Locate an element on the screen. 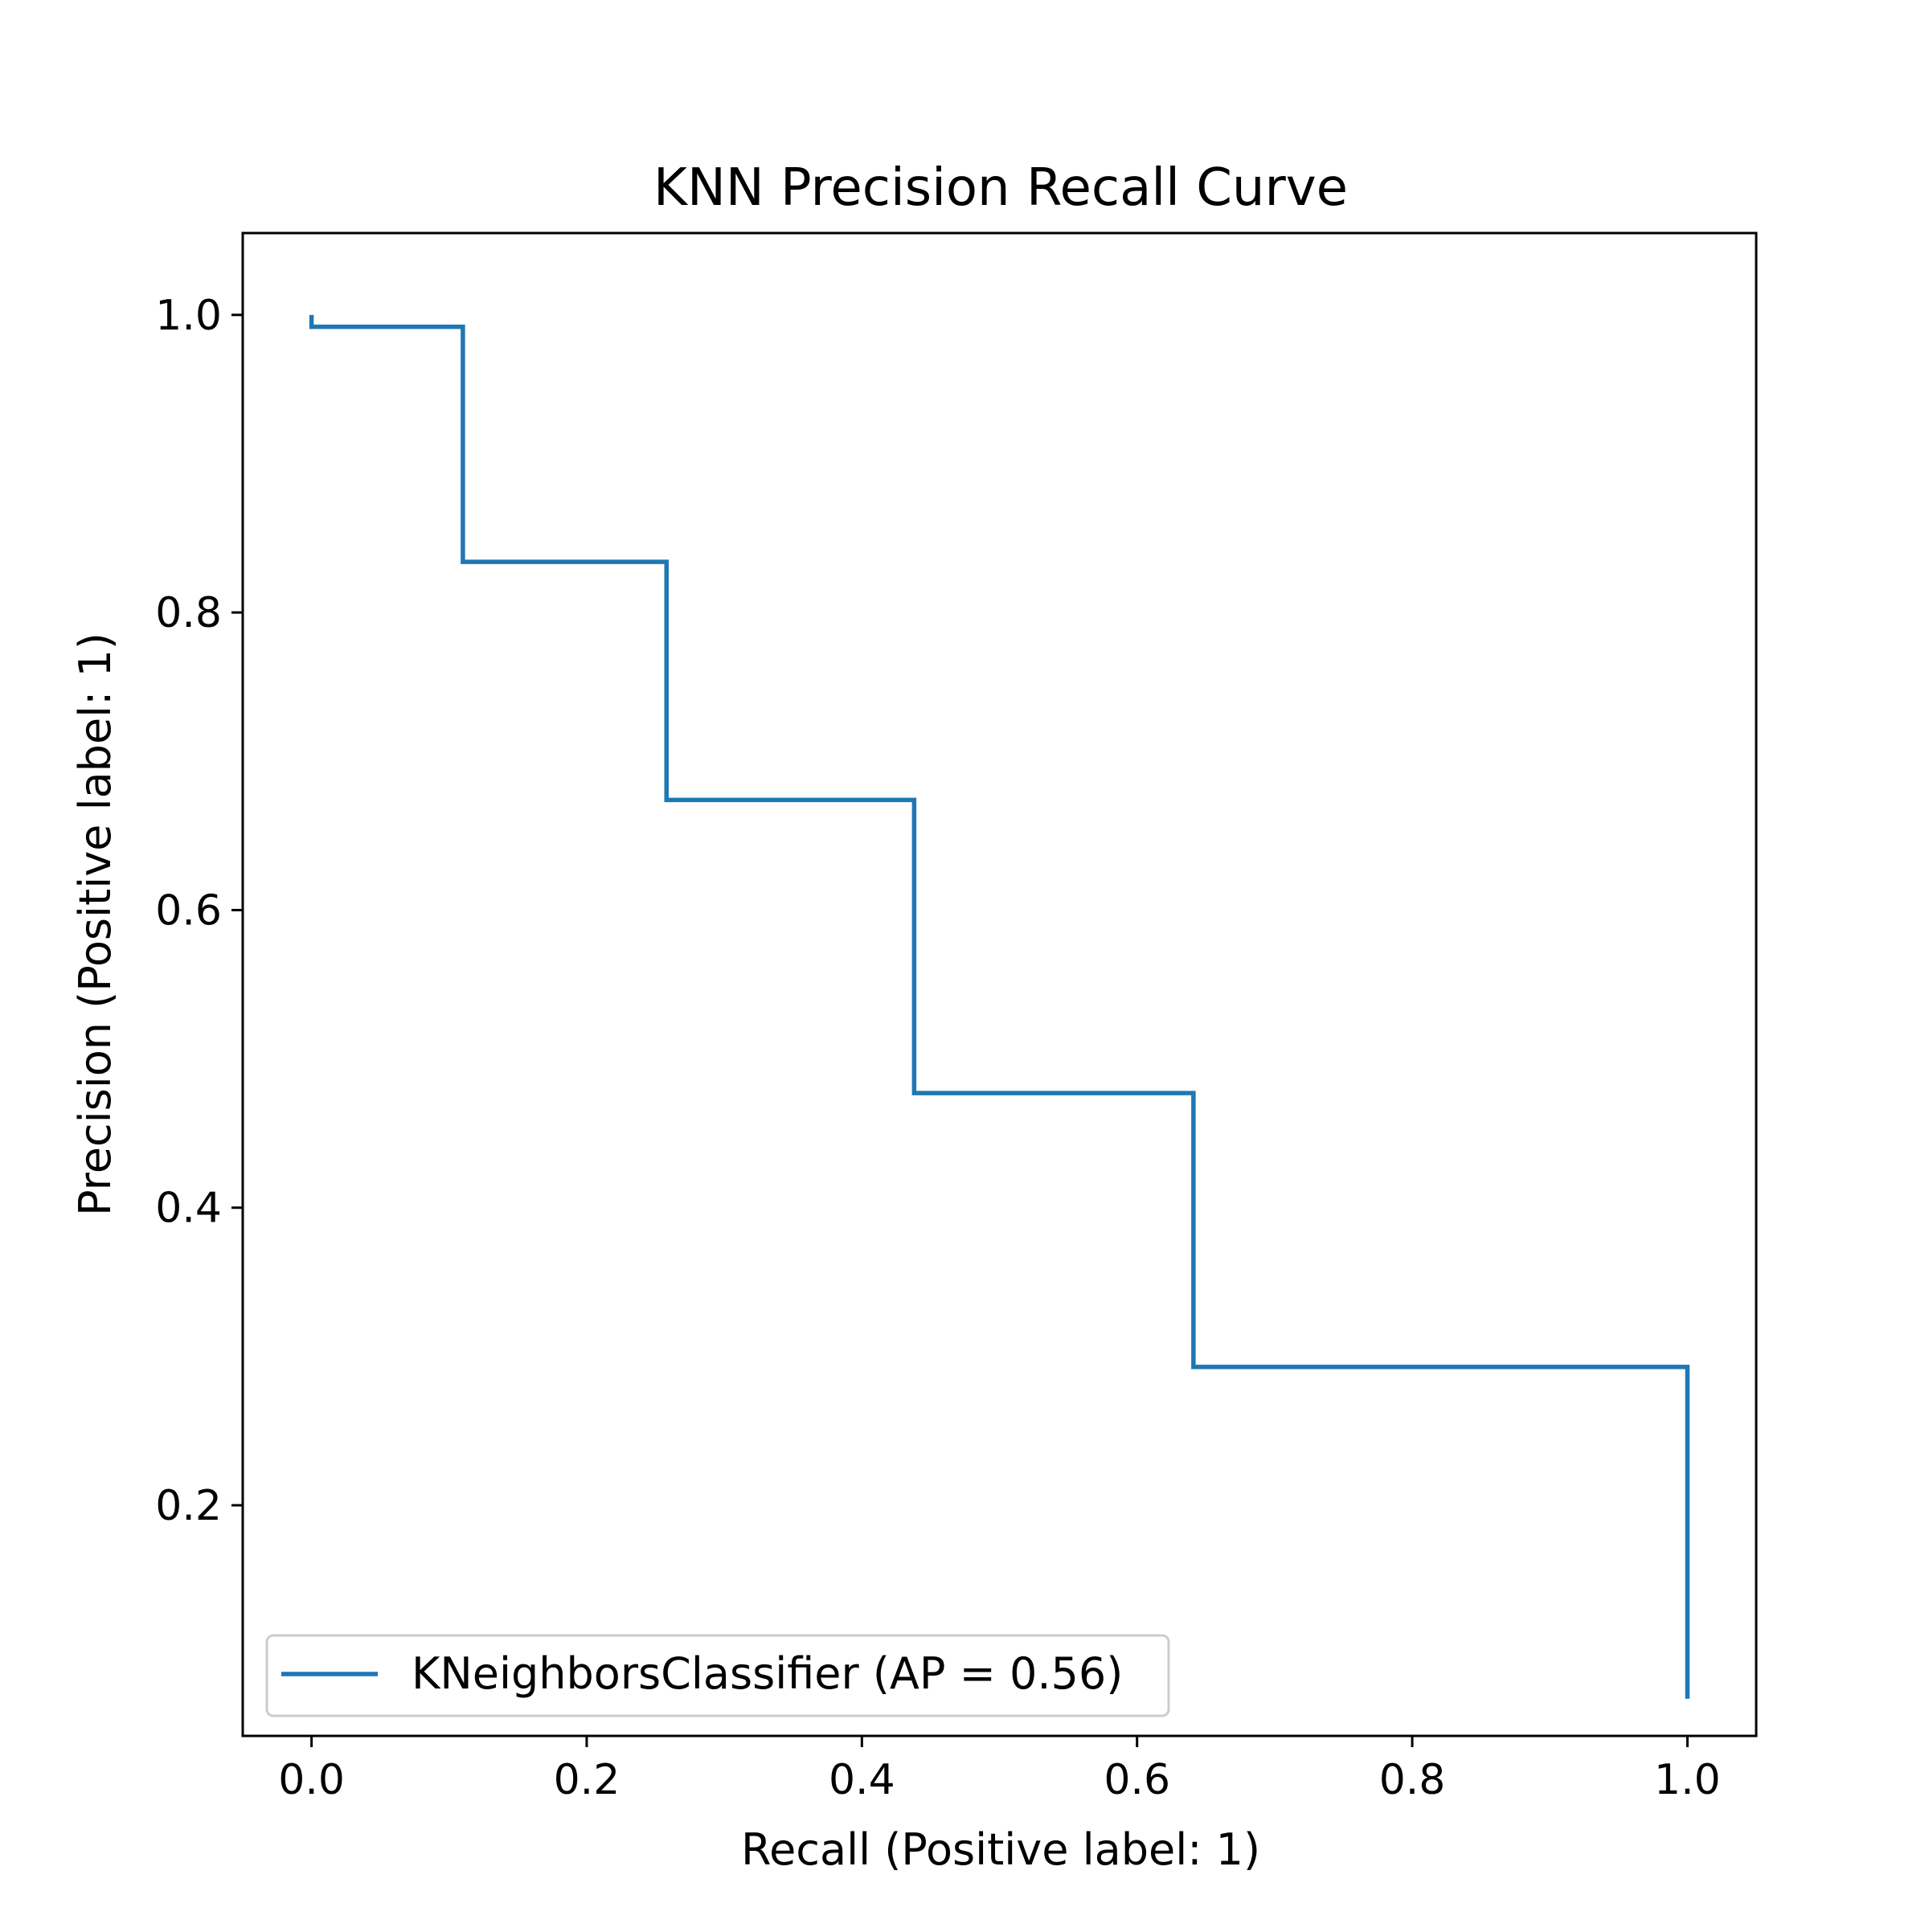 This screenshot has height=1932, width=1929. y-tick-label: 1.0 is located at coordinates (188, 316).